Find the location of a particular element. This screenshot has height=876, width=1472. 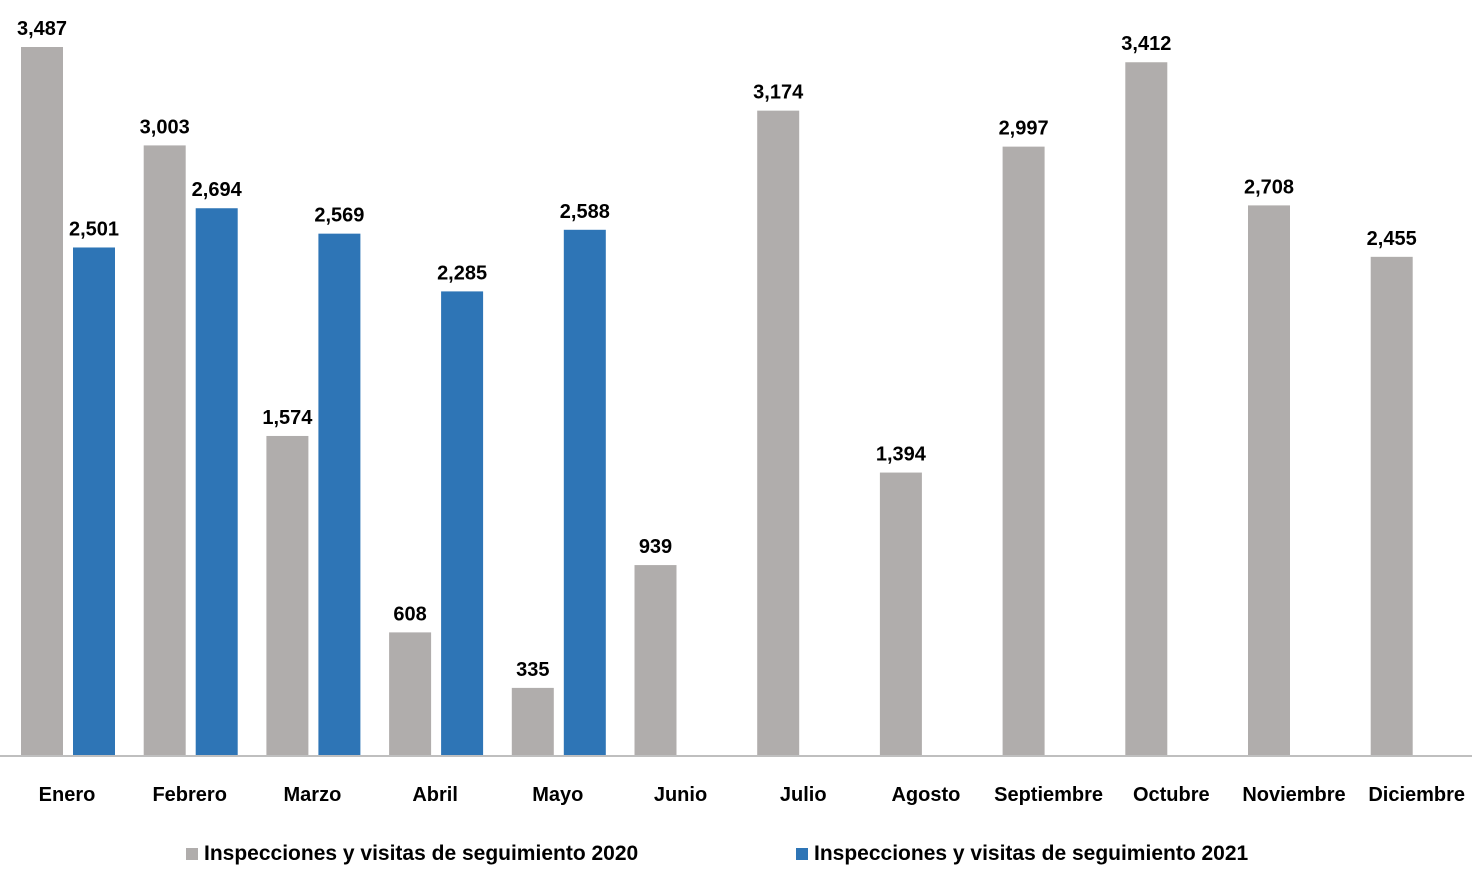

x-tick-febrero: Febrero is located at coordinates (189, 795).